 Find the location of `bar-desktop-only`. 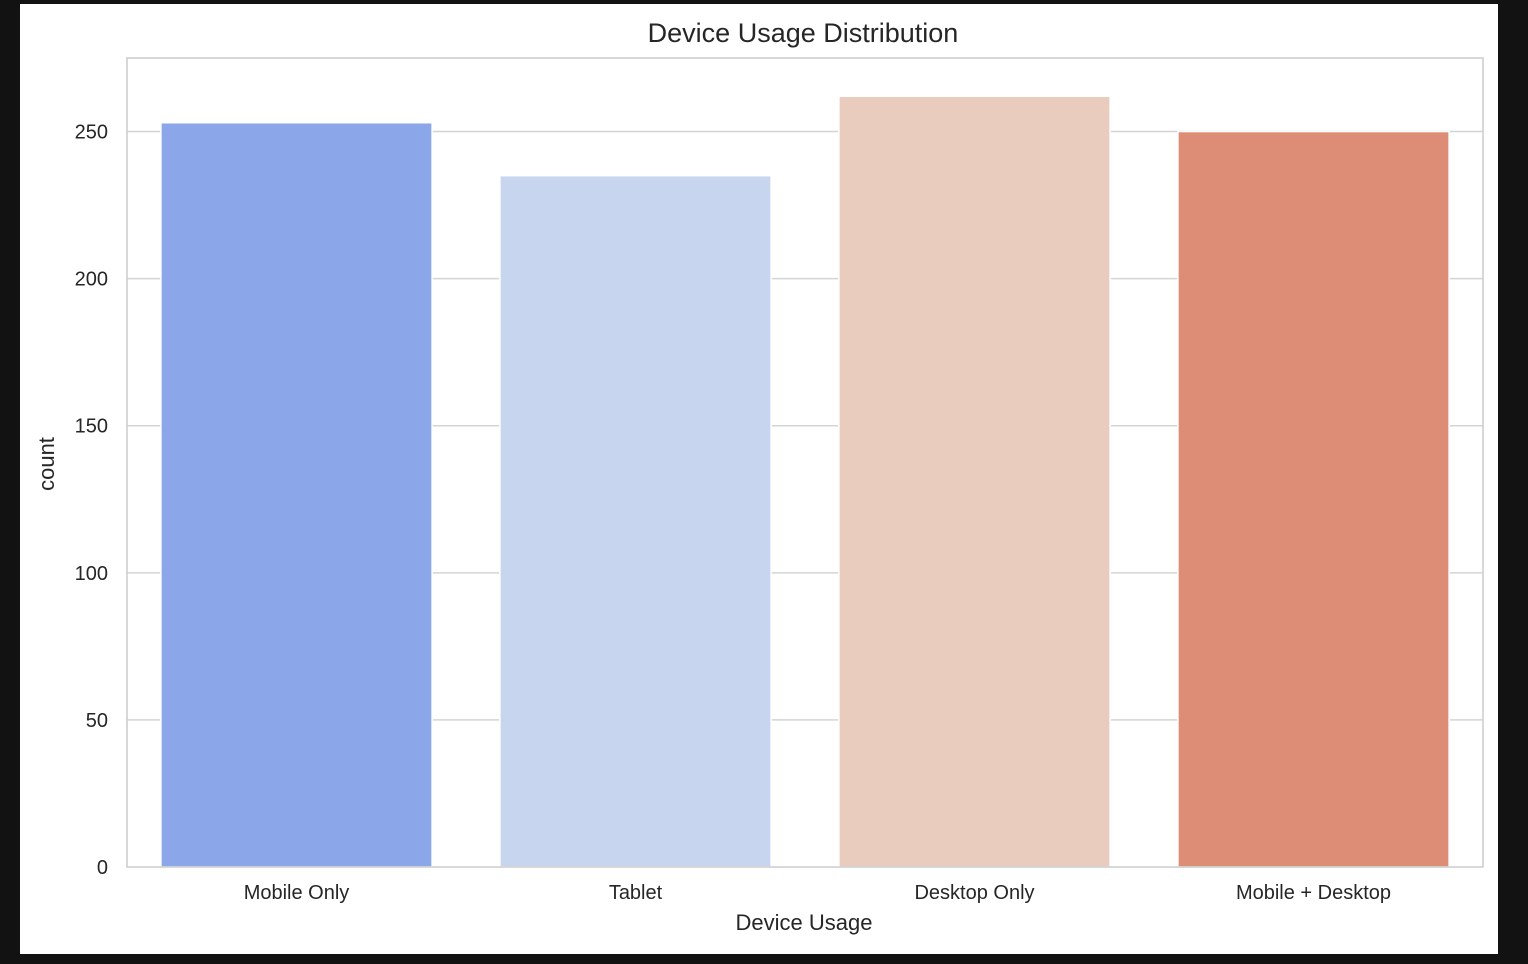

bar-desktop-only is located at coordinates (974, 481).